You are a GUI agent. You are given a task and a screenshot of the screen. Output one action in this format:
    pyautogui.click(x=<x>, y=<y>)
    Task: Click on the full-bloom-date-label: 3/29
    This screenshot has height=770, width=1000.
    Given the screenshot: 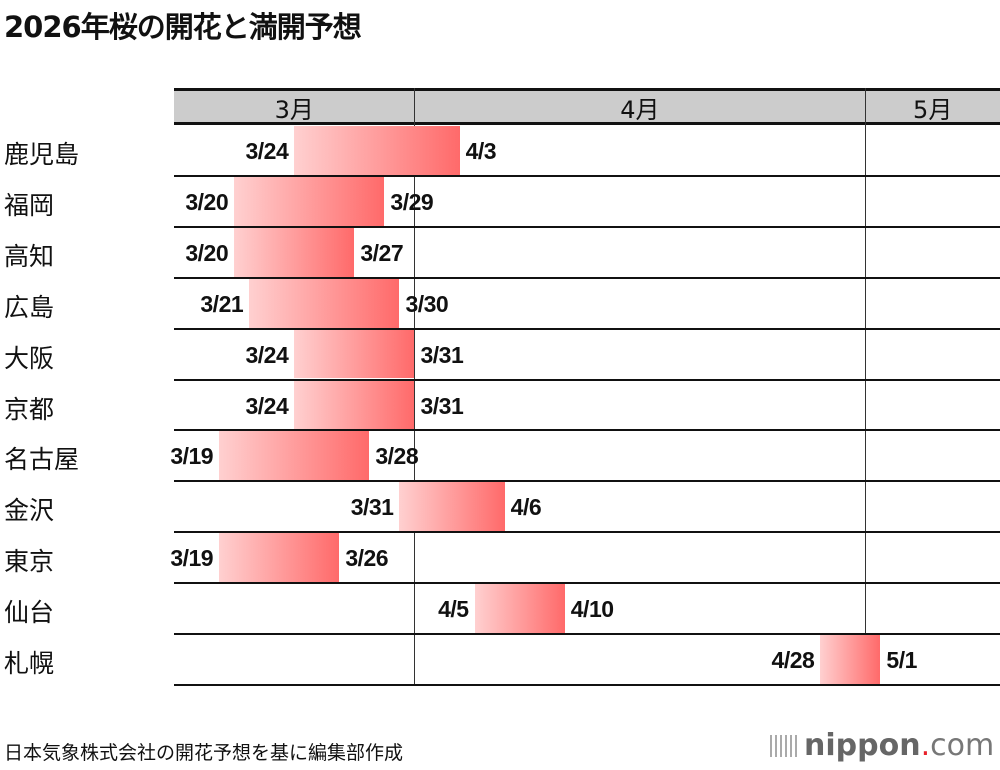 What is the action you would take?
    pyautogui.click(x=412, y=201)
    